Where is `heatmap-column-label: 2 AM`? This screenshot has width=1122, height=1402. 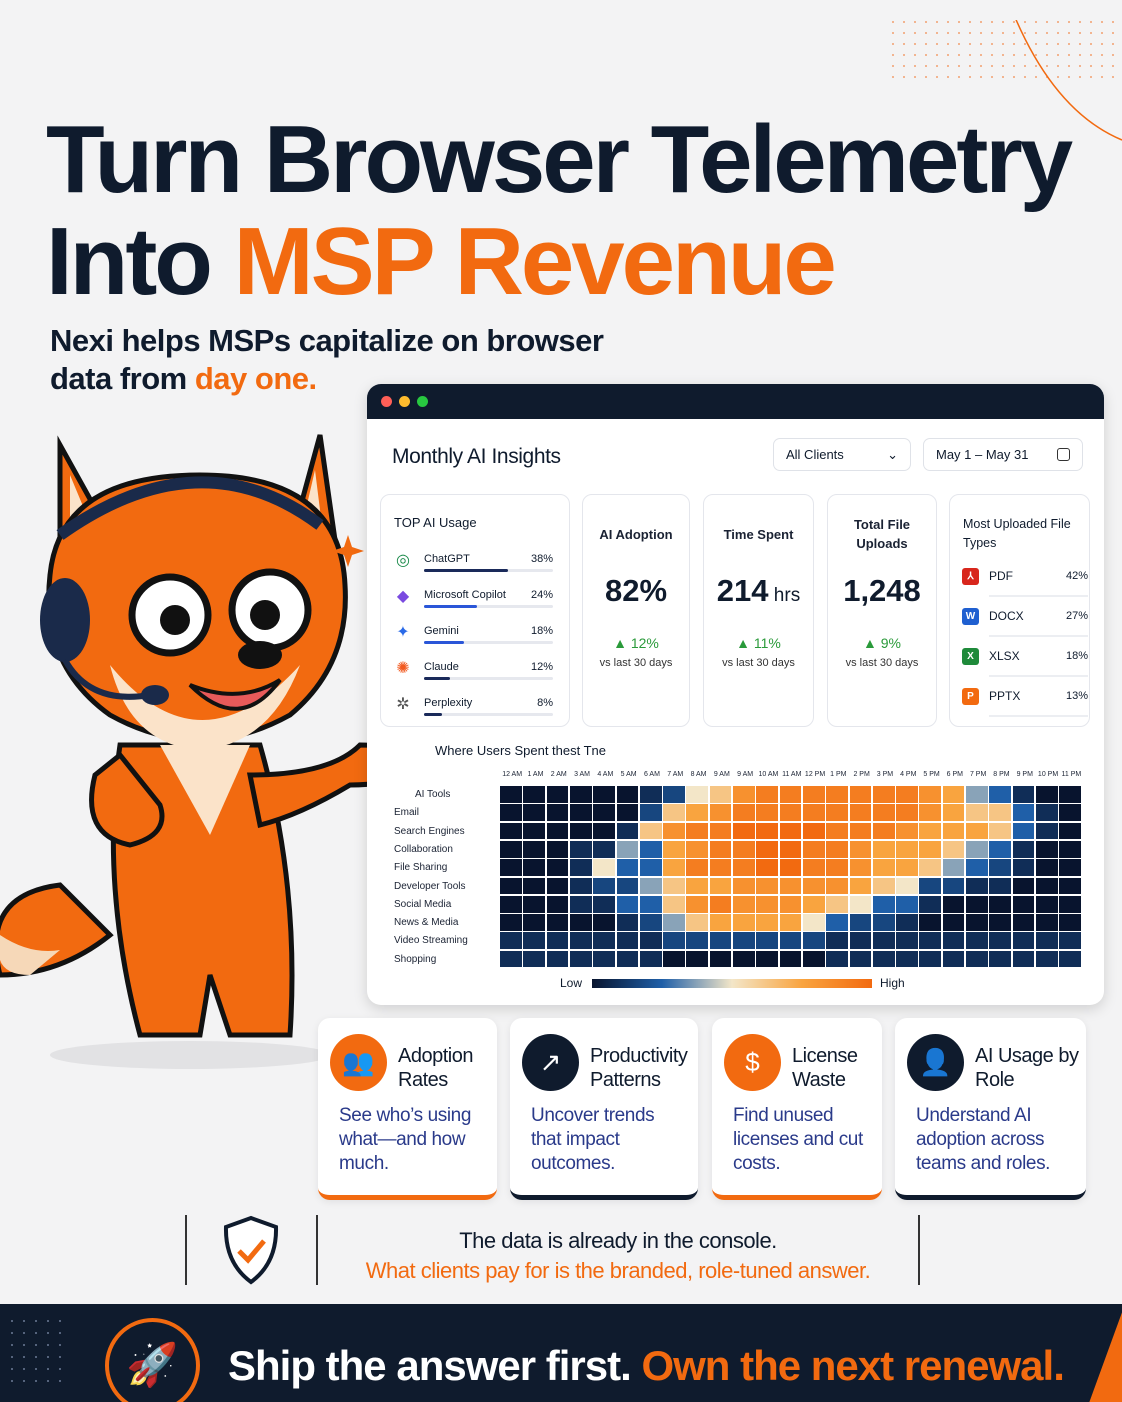
heatmap-column-label: 2 AM is located at coordinates (558, 774).